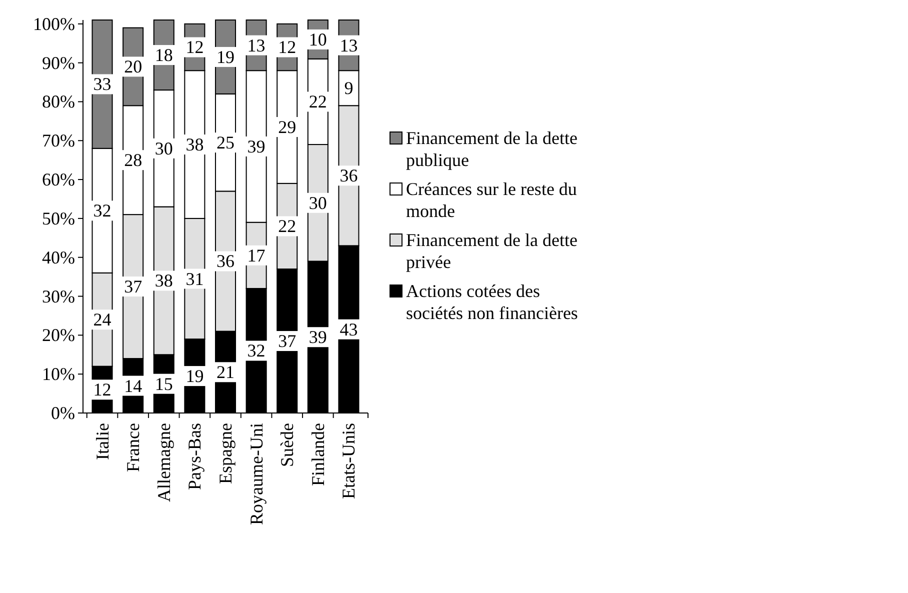 The height and width of the screenshot is (593, 908). I want to click on y-tick-label: 90%, so click(58, 62).